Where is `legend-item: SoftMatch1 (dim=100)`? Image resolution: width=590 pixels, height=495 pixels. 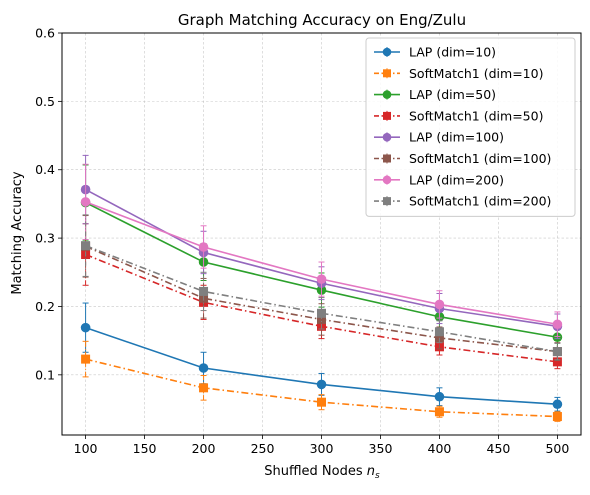 legend-item: SoftMatch1 (dim=100) is located at coordinates (462, 158).